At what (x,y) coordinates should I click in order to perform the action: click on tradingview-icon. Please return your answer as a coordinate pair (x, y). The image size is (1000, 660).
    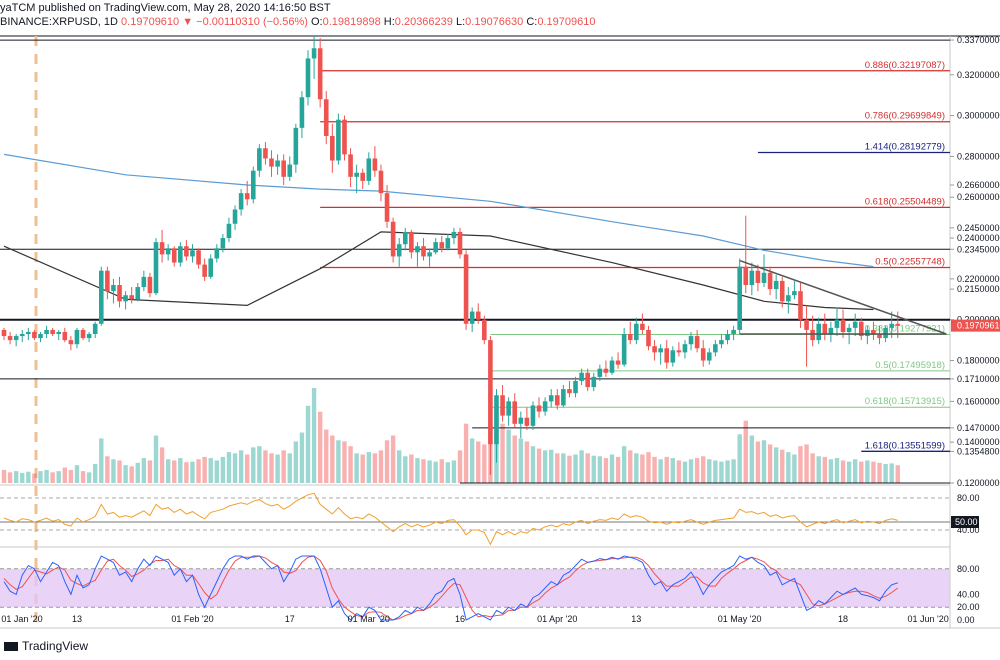
    Looking at the image, I should click on (11, 647).